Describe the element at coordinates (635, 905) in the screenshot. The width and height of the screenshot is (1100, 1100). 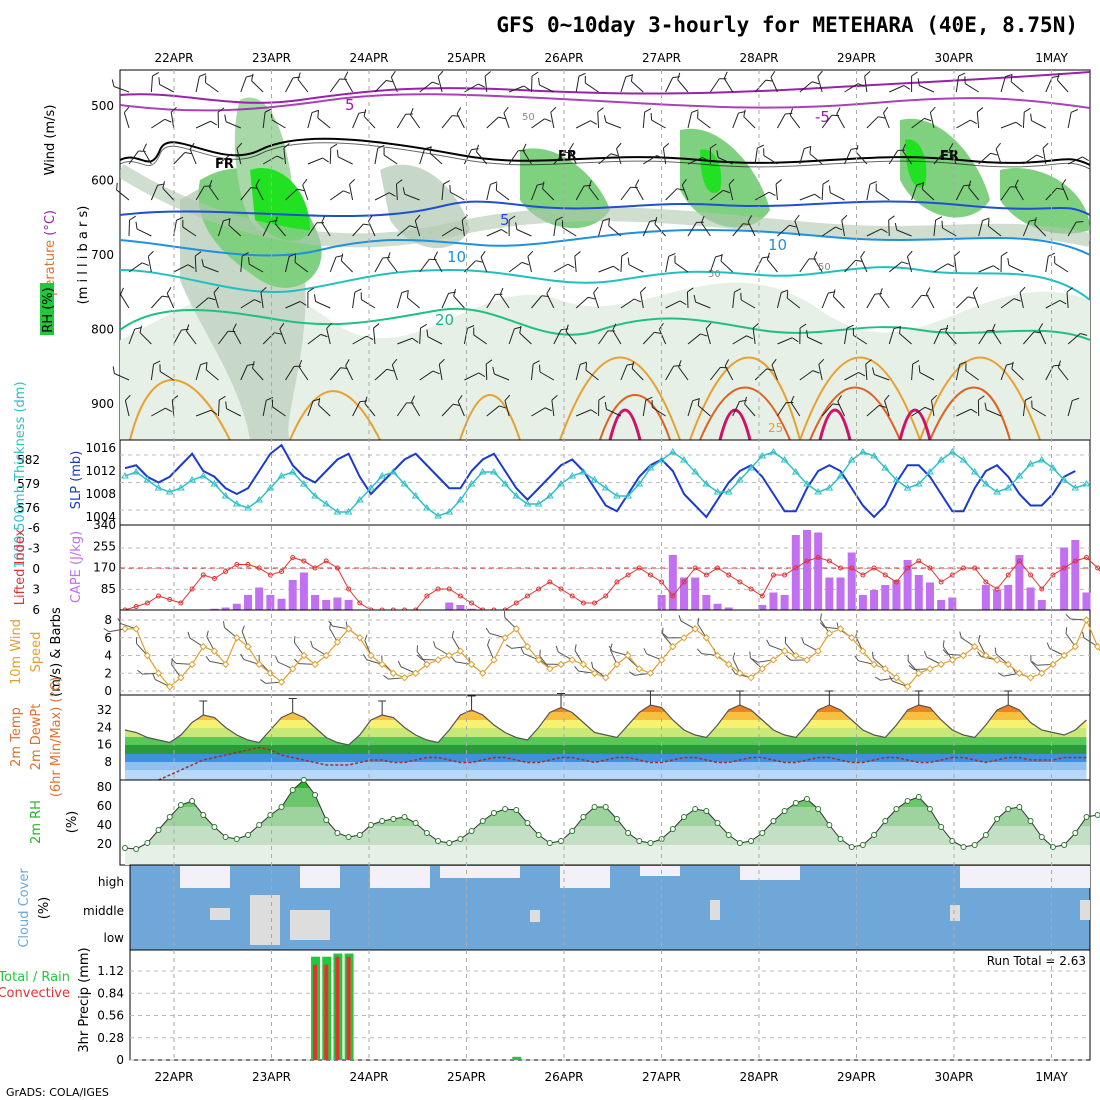
I see `cloud-gaps` at that location.